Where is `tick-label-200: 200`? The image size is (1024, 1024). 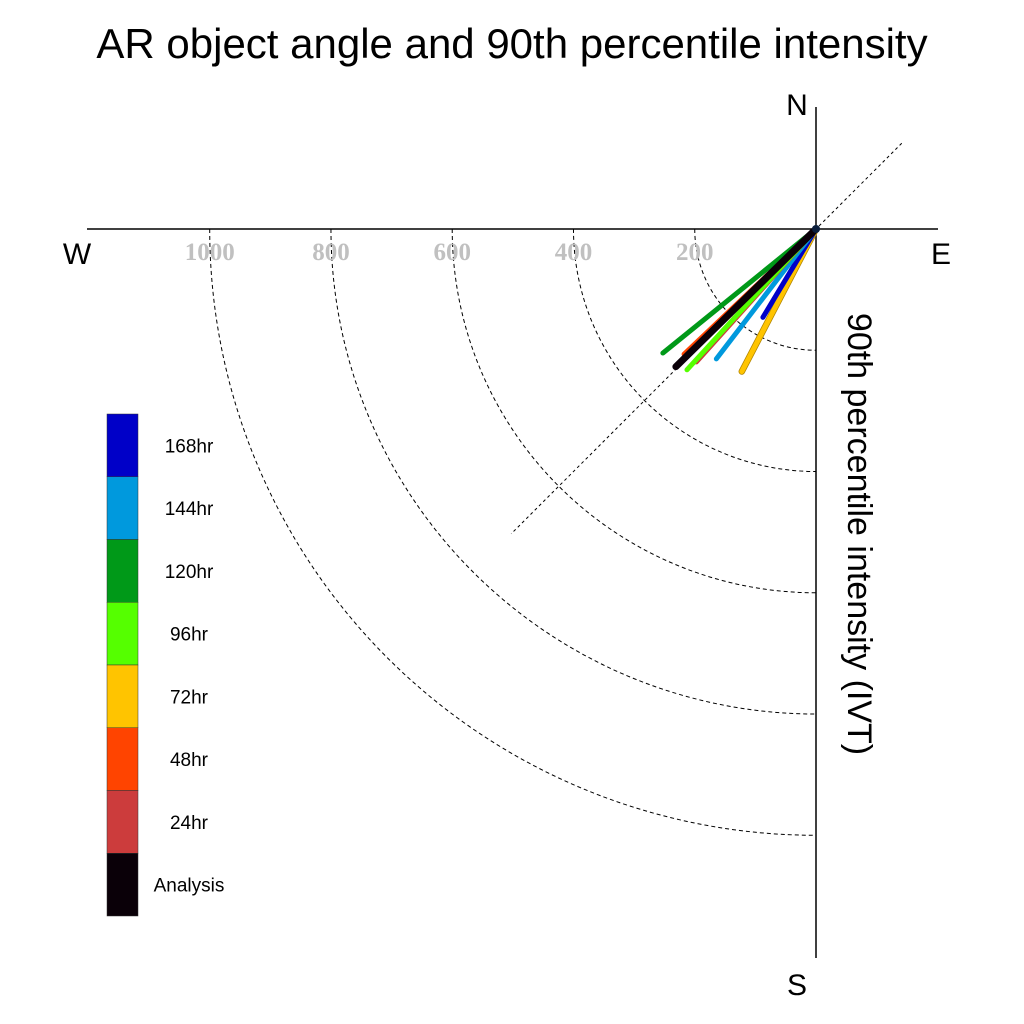 tick-label-200: 200 is located at coordinates (695, 252).